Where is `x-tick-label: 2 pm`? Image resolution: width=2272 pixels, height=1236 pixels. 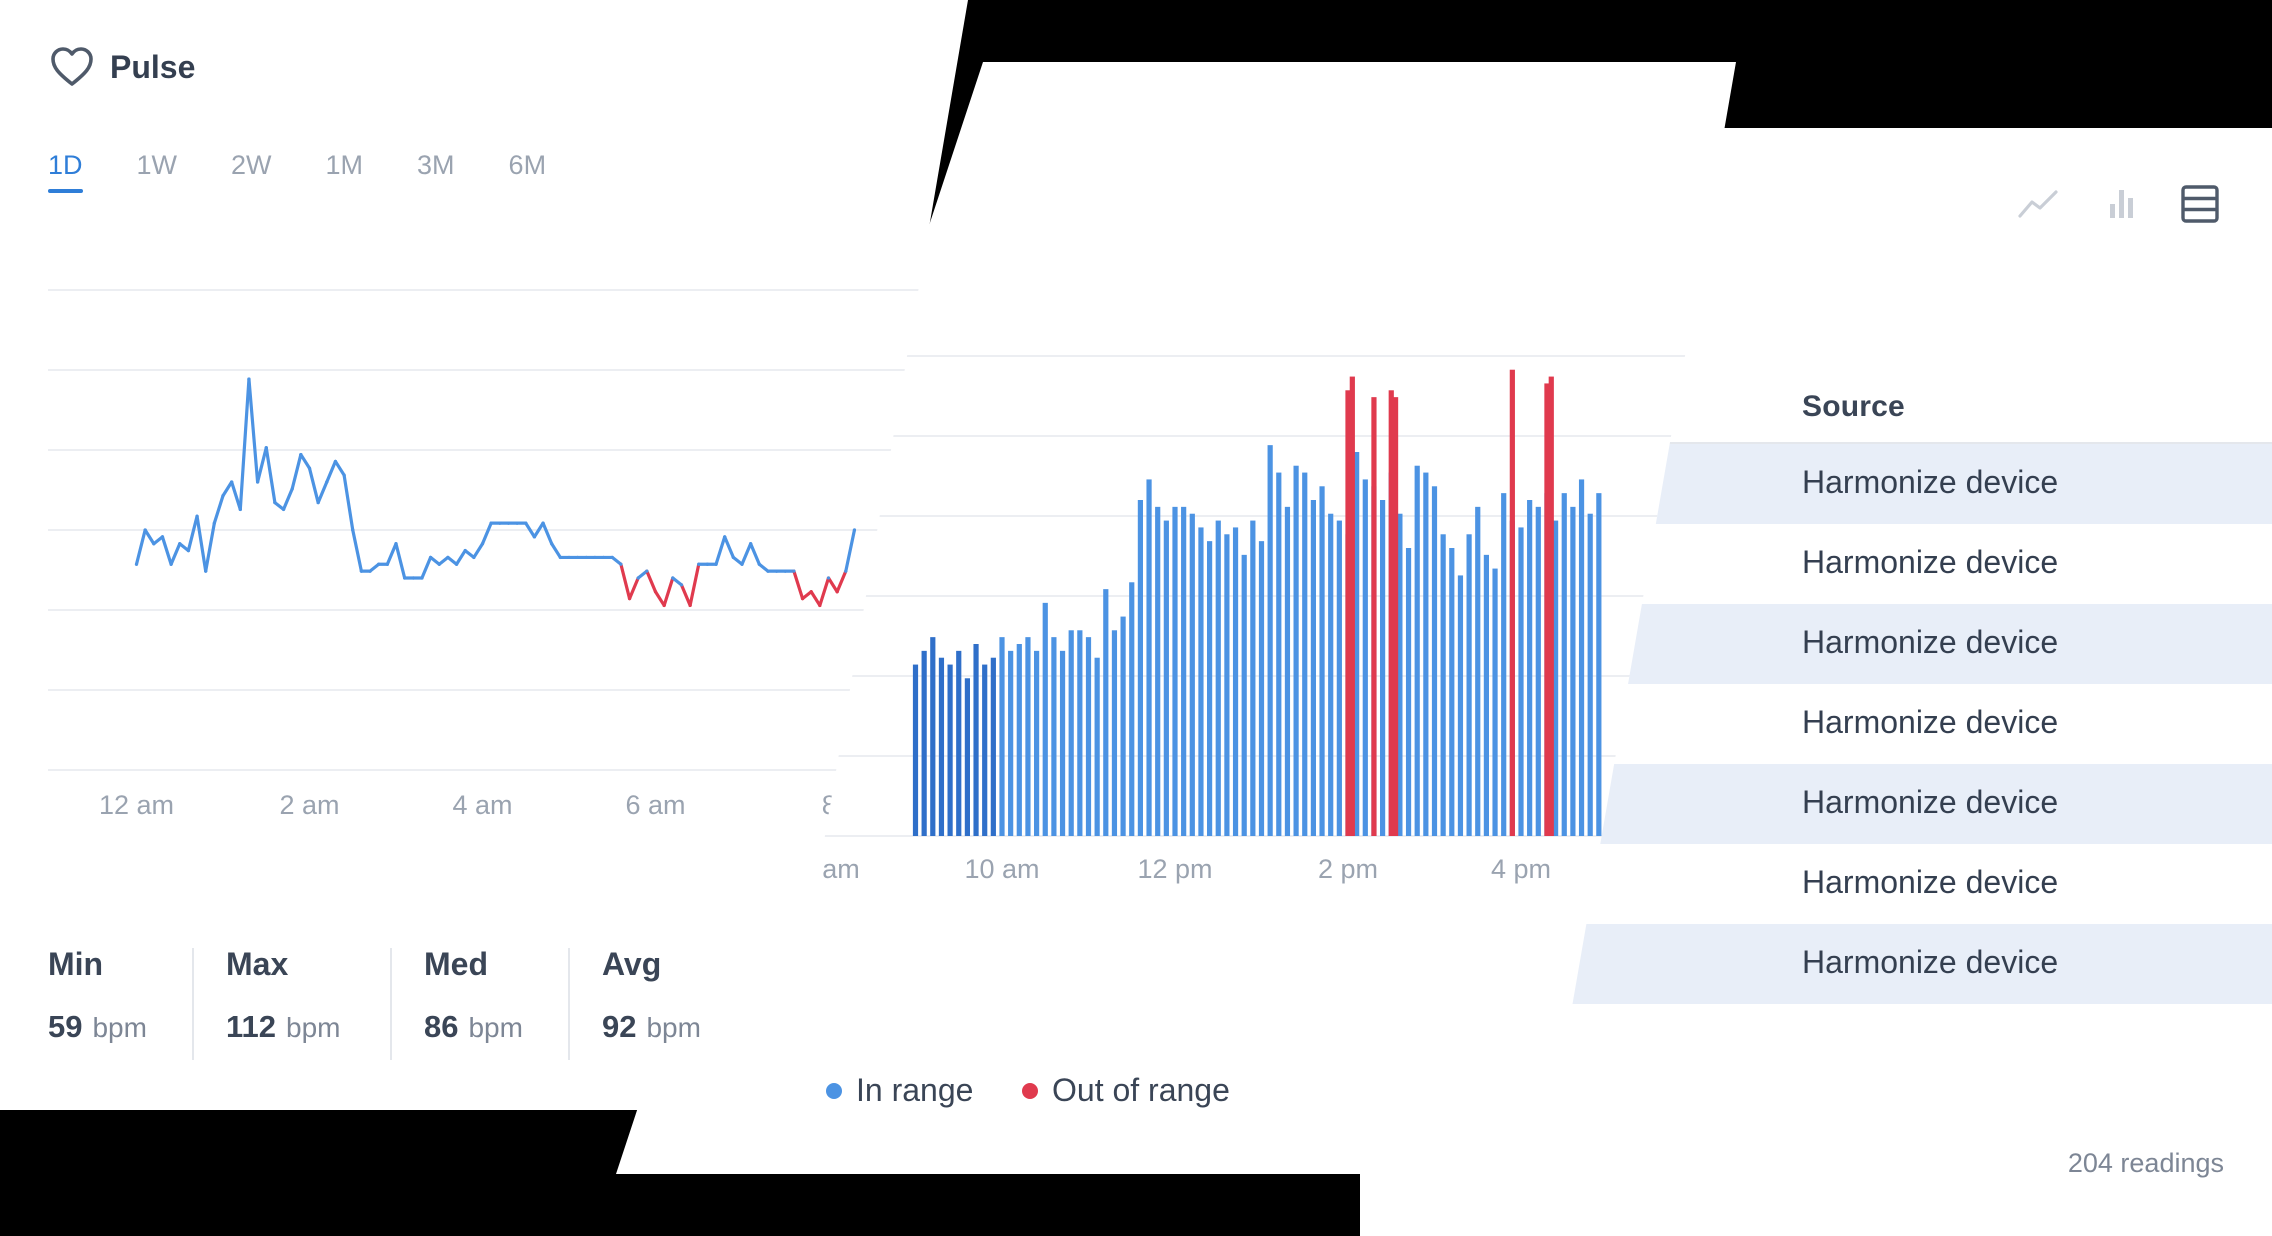
x-tick-label: 2 pm is located at coordinates (1348, 869).